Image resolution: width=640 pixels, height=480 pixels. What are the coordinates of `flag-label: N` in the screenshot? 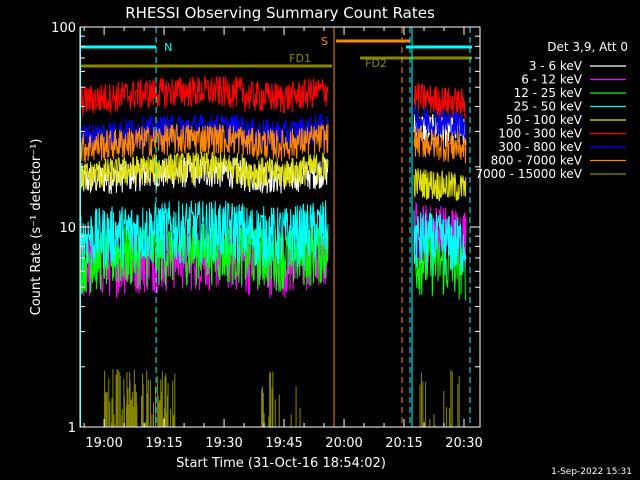 It's located at (168, 47).